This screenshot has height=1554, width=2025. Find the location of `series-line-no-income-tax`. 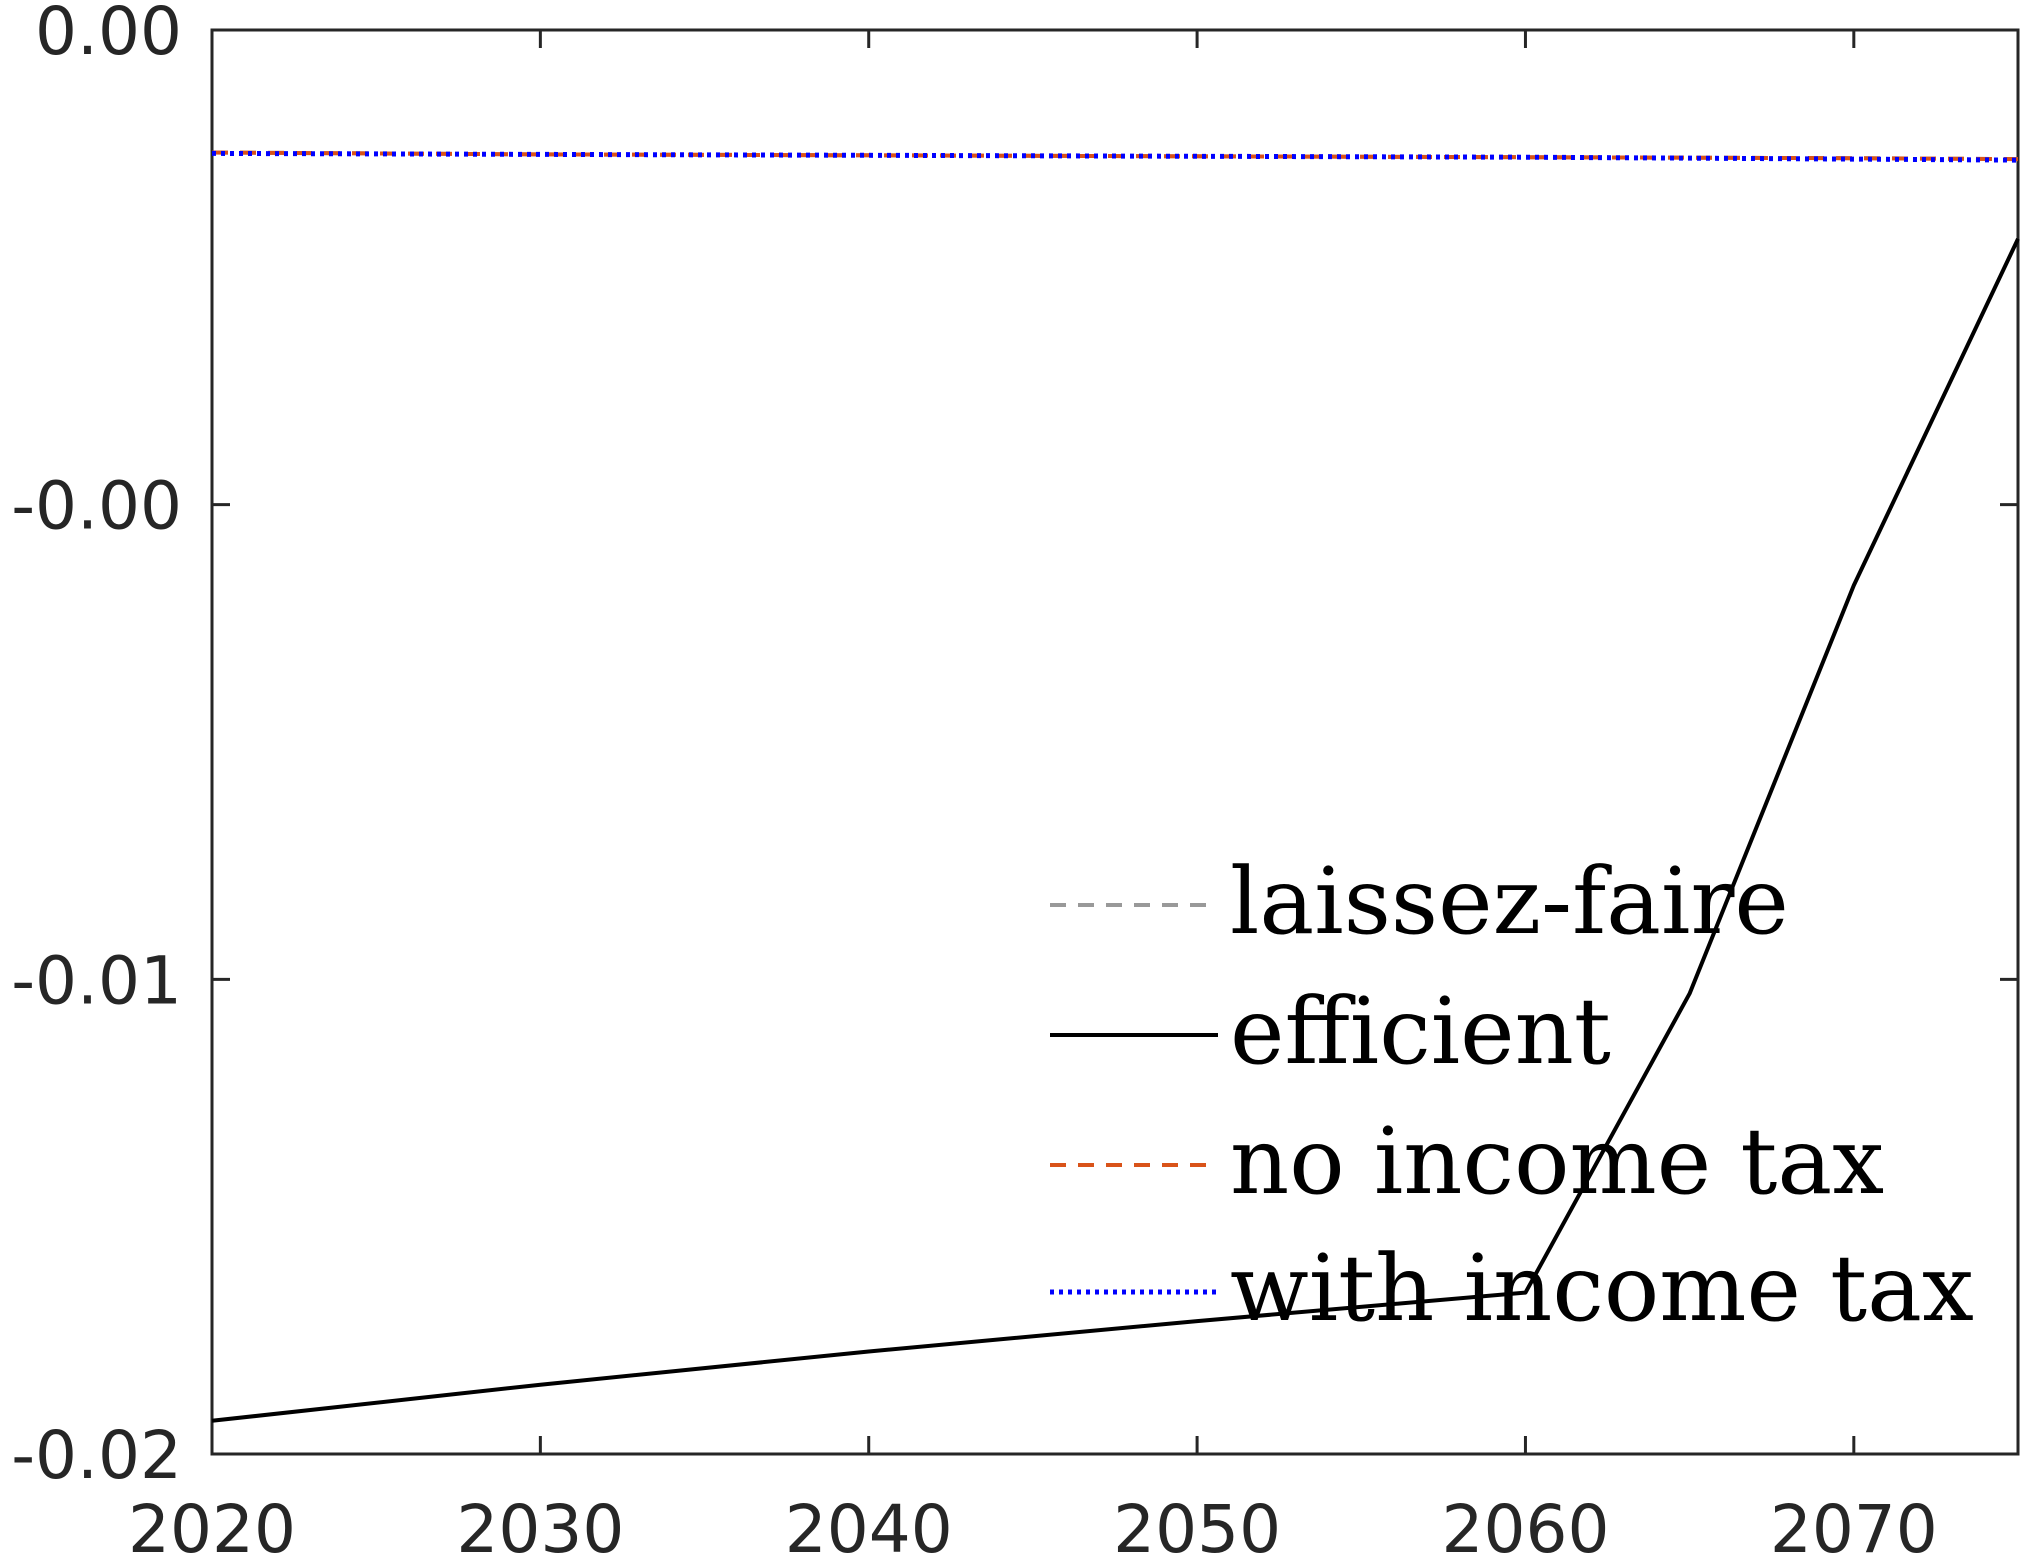

series-line-no-income-tax is located at coordinates (1115, 156).